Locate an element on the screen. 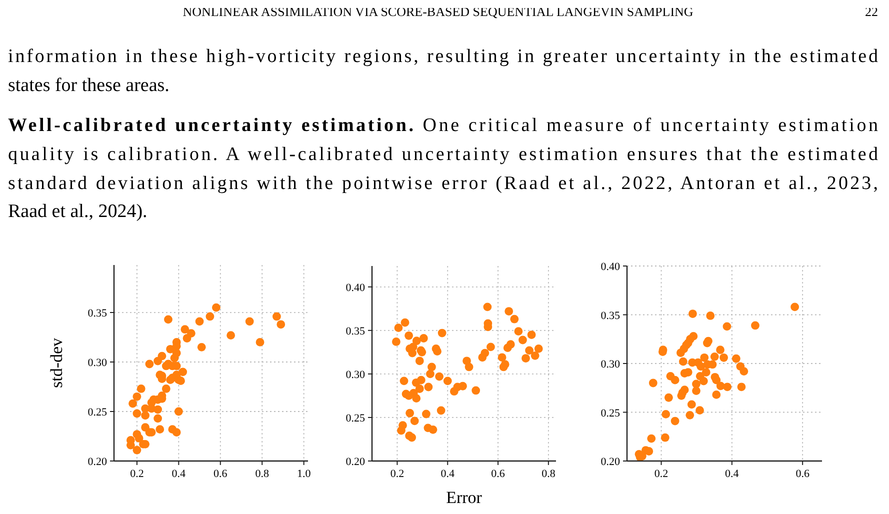 The height and width of the screenshot is (514, 889). text: information in these high-vorticity regions, resulting in greater uncertainty in the estimated is located at coordinates (443, 56).